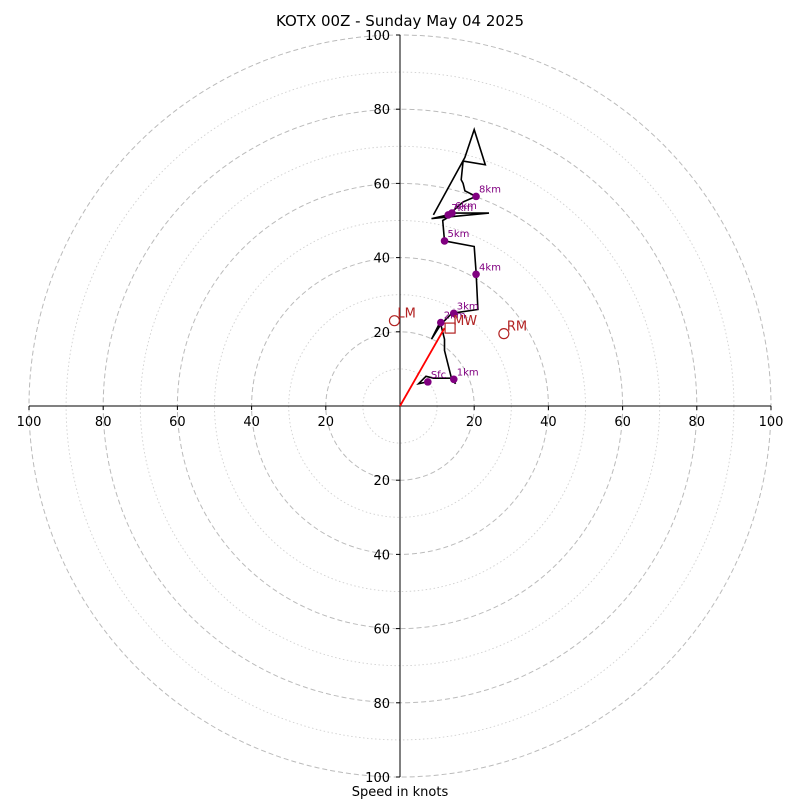 The width and height of the screenshot is (800, 800). I want to click on height-marker-5km, so click(444, 241).